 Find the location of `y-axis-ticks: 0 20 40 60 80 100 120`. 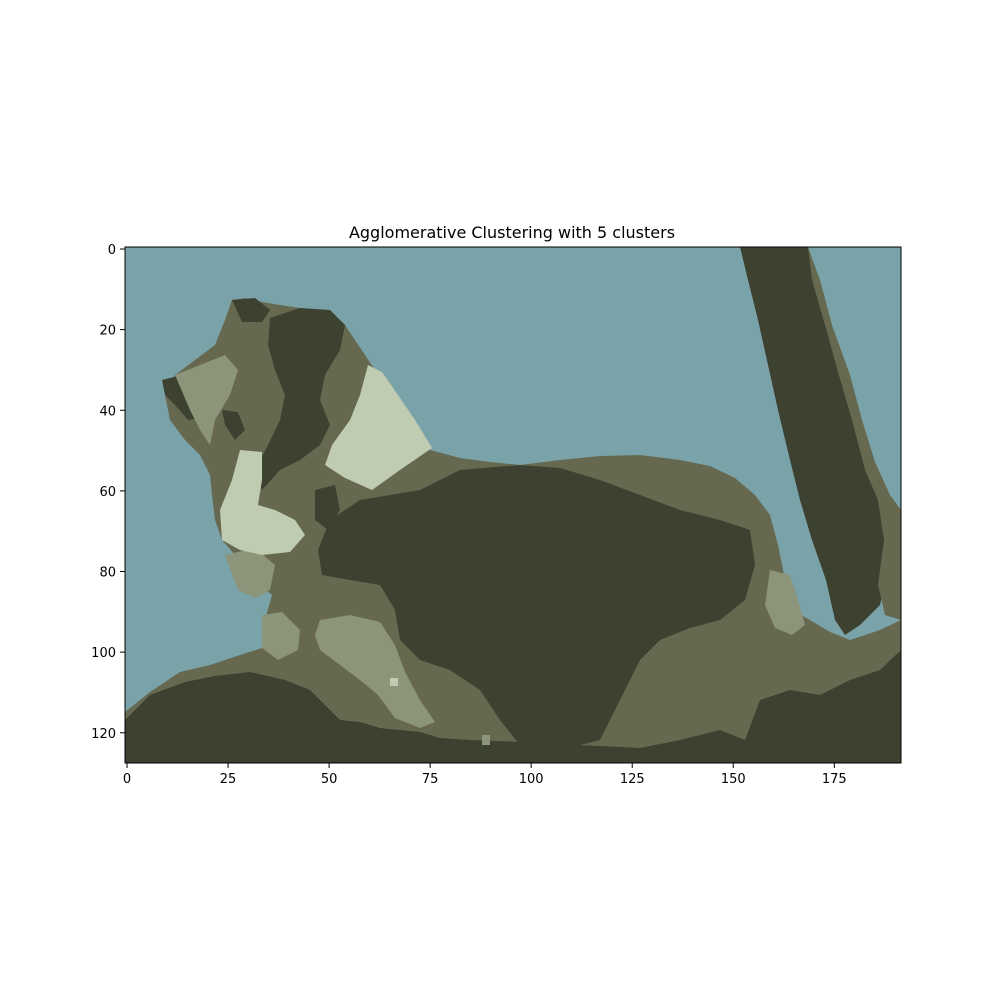

y-axis-ticks: 0 20 40 60 80 100 120 is located at coordinates (108, 492).